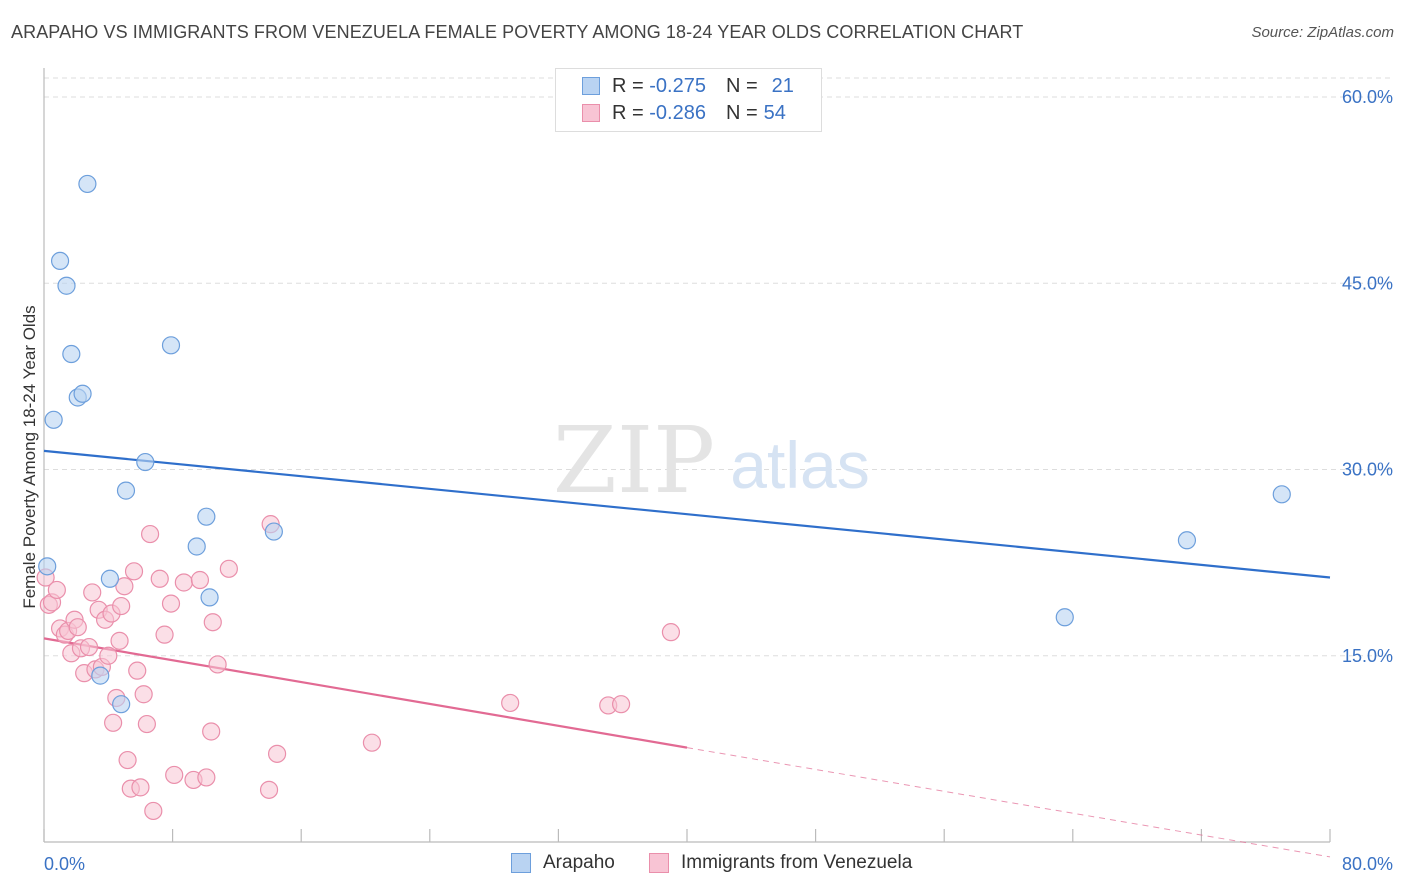 The width and height of the screenshot is (1406, 892). Describe the element at coordinates (29, 456) in the screenshot. I see `y-axis-label: Female Poverty Among 18-24 Year Olds` at that location.